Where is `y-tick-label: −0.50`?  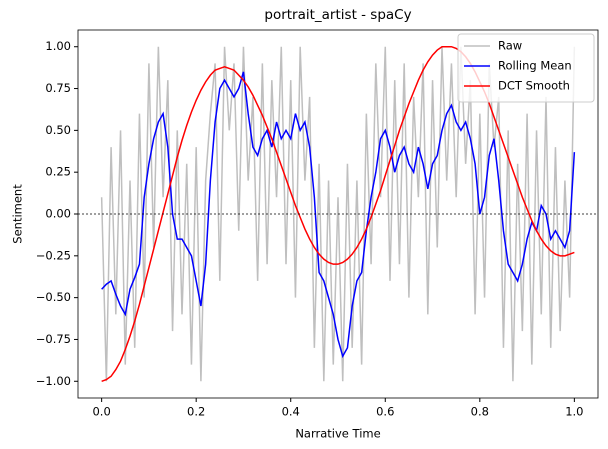
y-tick-label: −0.50 is located at coordinates (53, 297).